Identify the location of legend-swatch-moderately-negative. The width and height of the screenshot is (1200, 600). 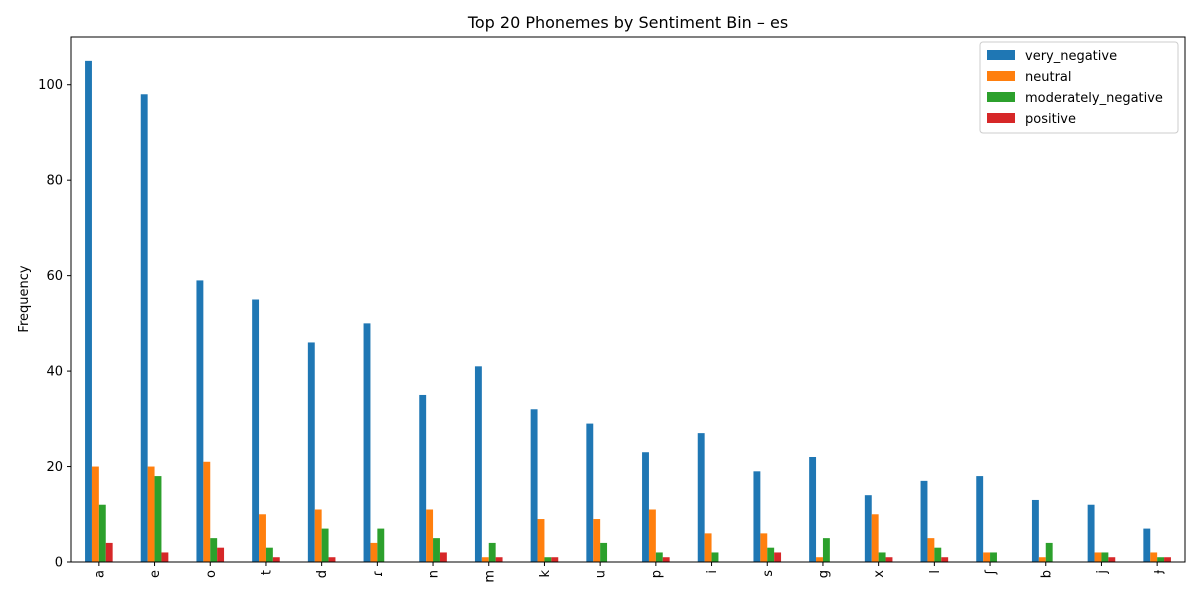
(1001, 97).